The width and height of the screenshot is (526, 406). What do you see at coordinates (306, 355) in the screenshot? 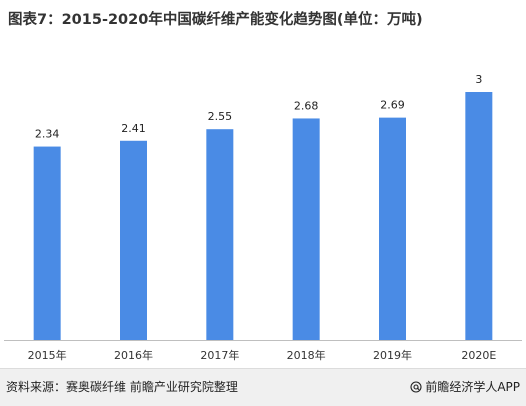
I see `x-tick-label-3: 2018年` at bounding box center [306, 355].